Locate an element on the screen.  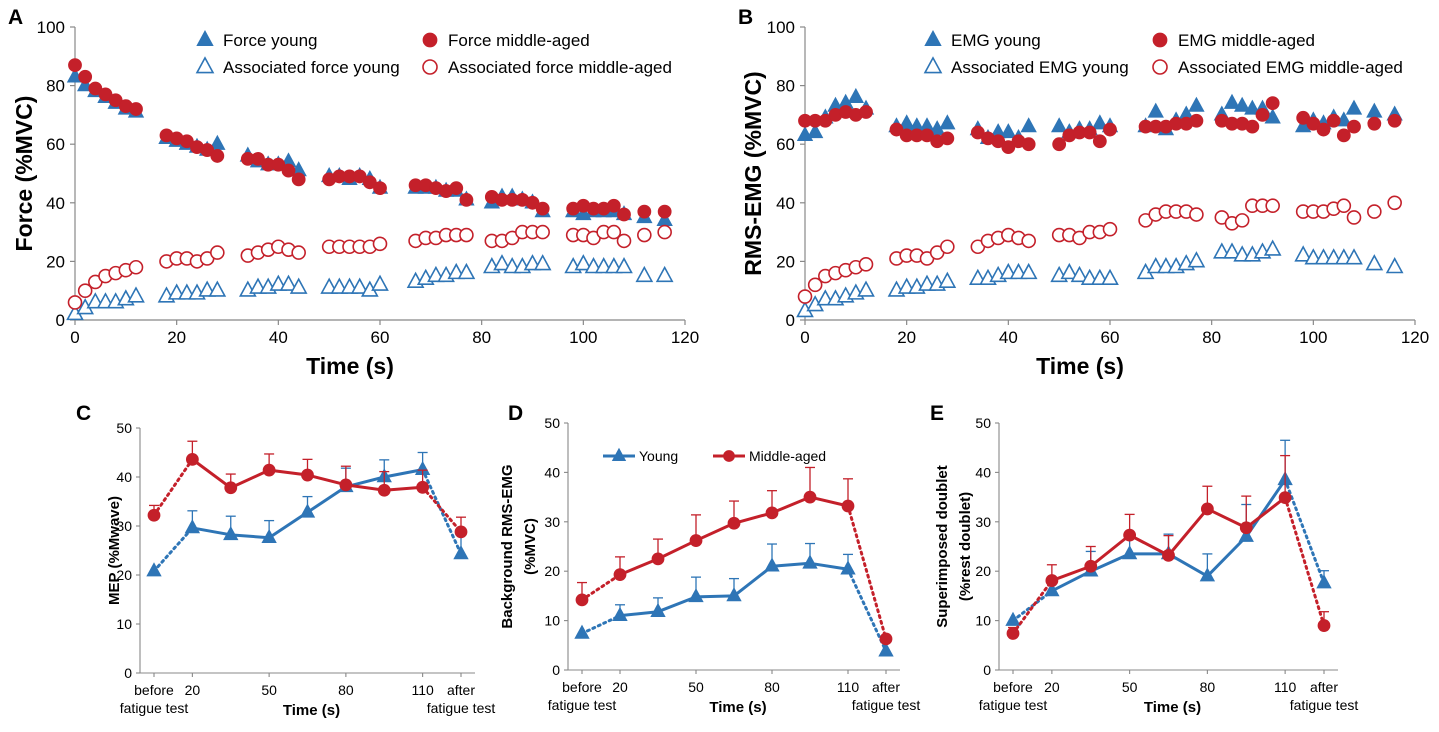
y-tick-label: 60 is located at coordinates (785, 144).